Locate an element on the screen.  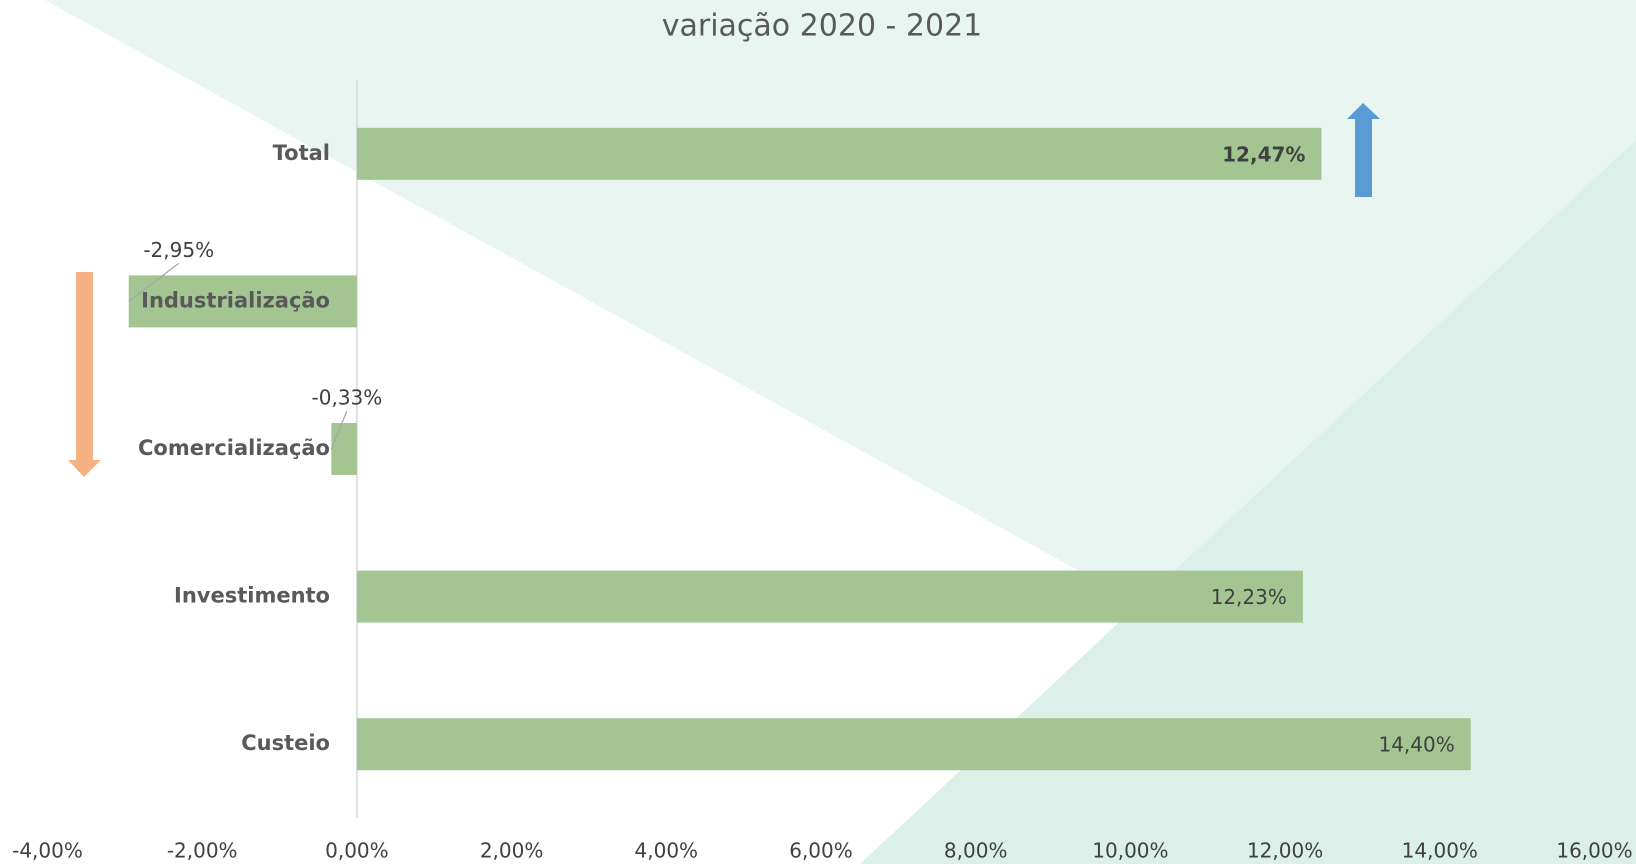
y-tick-label: Custeio is located at coordinates (285, 743).